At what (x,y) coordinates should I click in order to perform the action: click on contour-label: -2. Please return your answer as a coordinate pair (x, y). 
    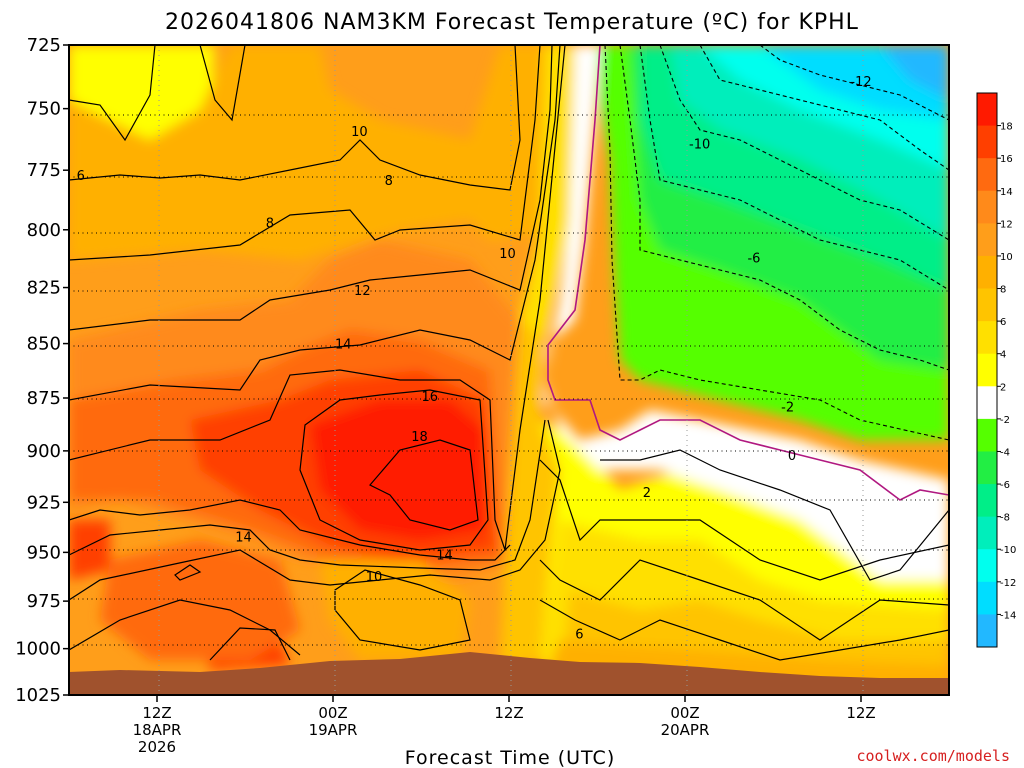
    Looking at the image, I should click on (787, 408).